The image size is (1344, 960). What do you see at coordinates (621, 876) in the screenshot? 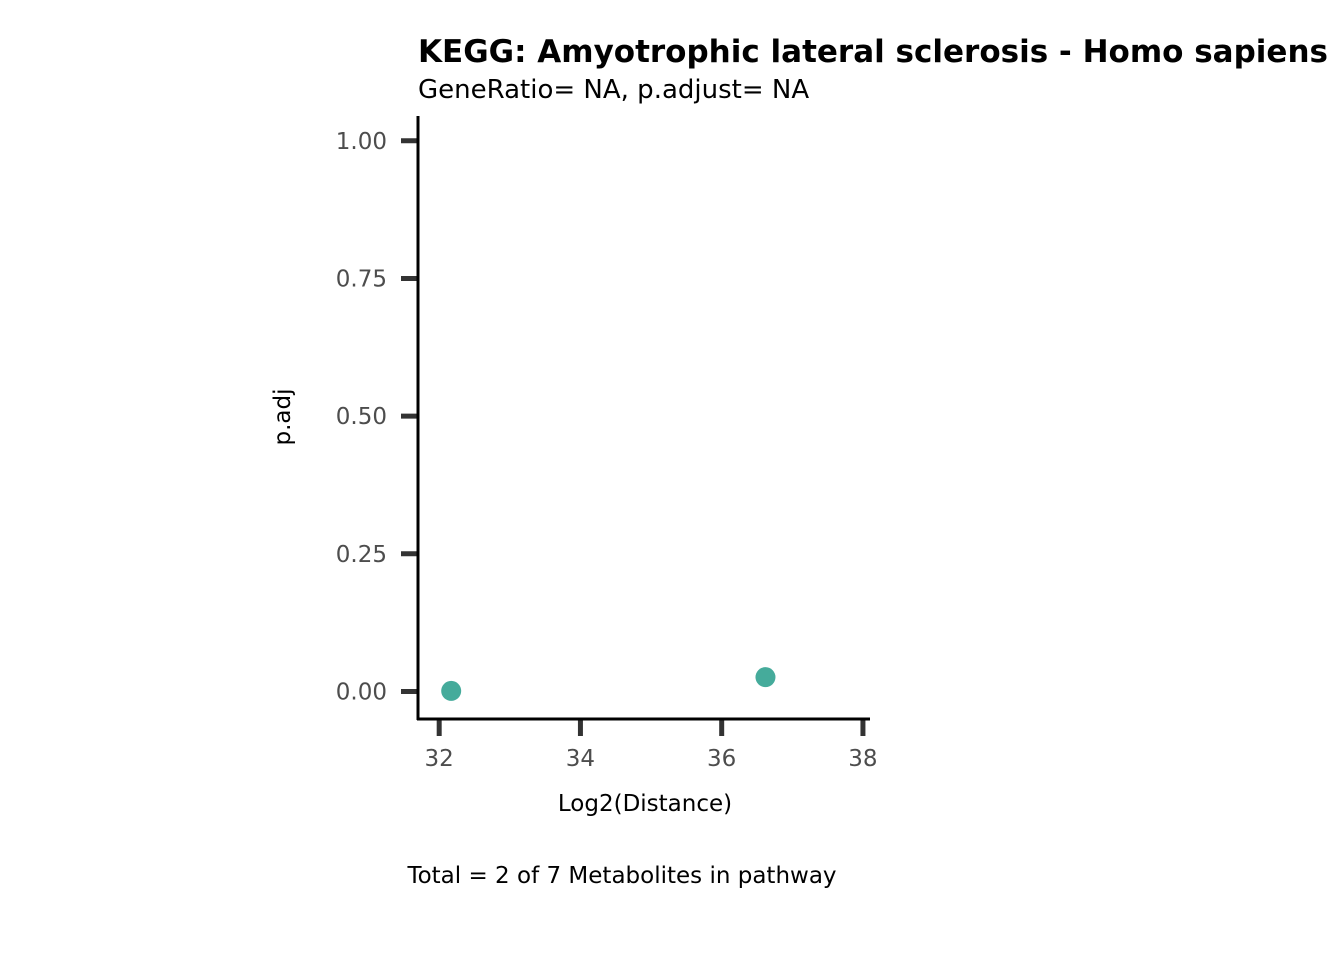
I see `chart-caption: Total = 2 of 7 Metabolites in pathway` at bounding box center [621, 876].